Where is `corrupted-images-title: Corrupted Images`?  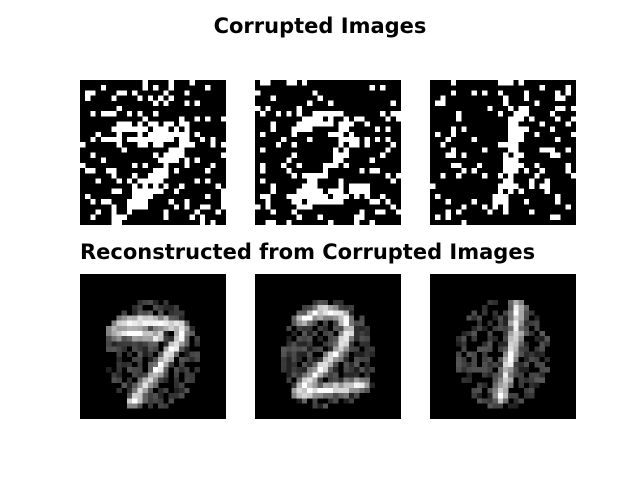 corrupted-images-title: Corrupted Images is located at coordinates (320, 26).